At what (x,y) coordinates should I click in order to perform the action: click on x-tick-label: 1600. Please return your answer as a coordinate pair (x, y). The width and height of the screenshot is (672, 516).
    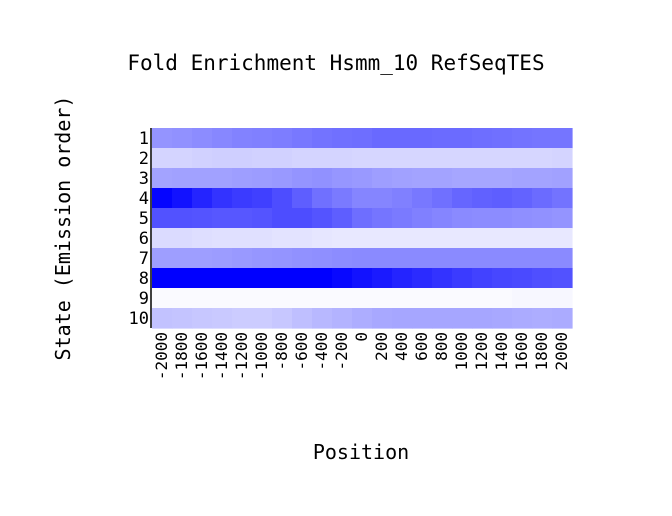
    Looking at the image, I should click on (521, 351).